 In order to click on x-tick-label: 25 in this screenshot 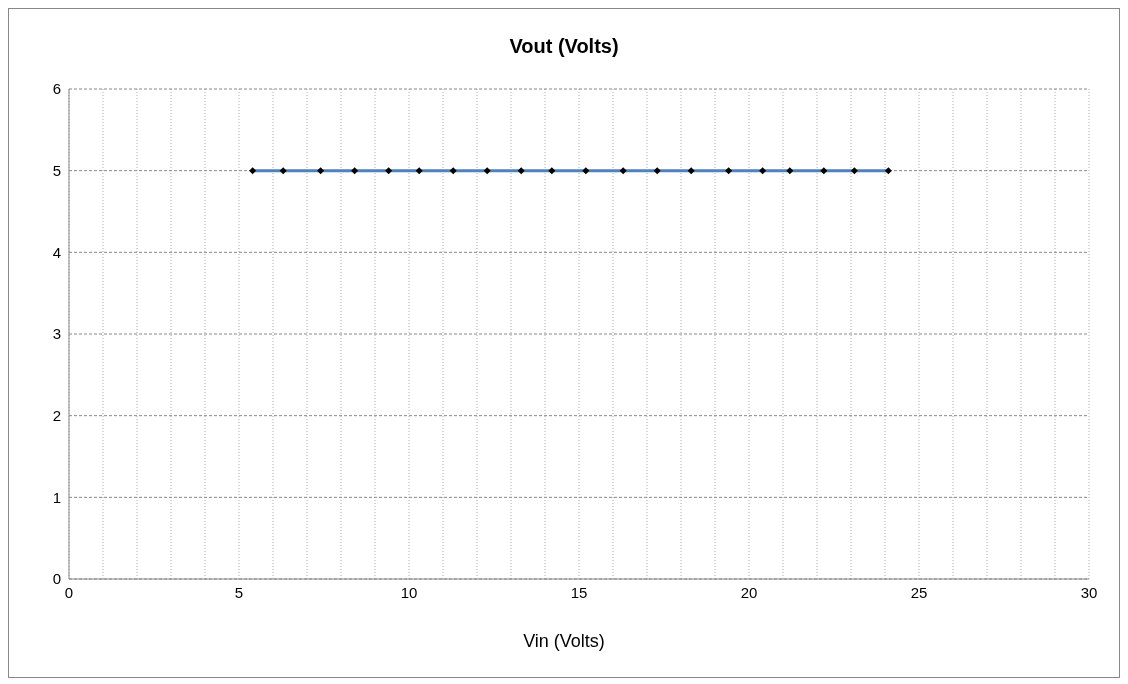, I will do `click(919, 592)`.